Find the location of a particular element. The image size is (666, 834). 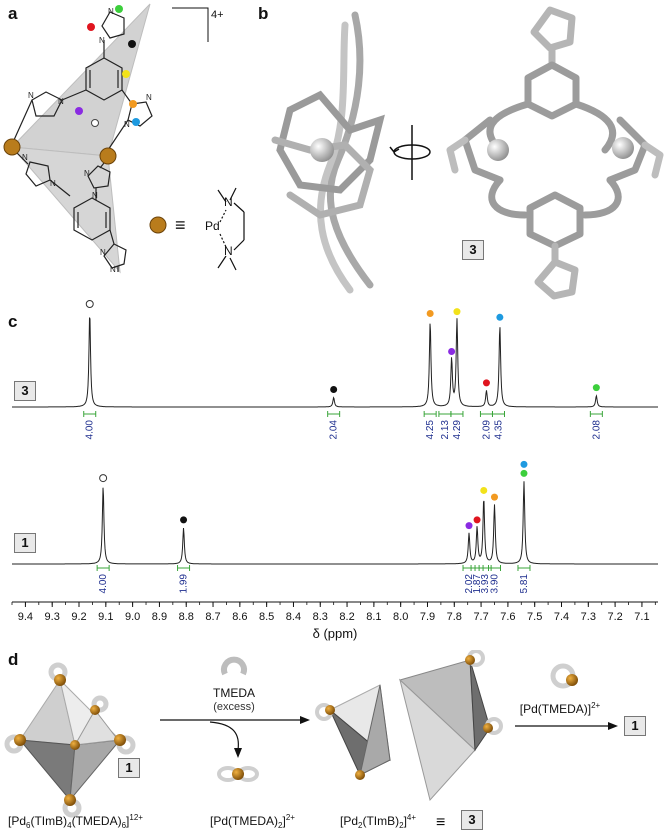

integral-label: 2.09 is located at coordinates (486, 430).